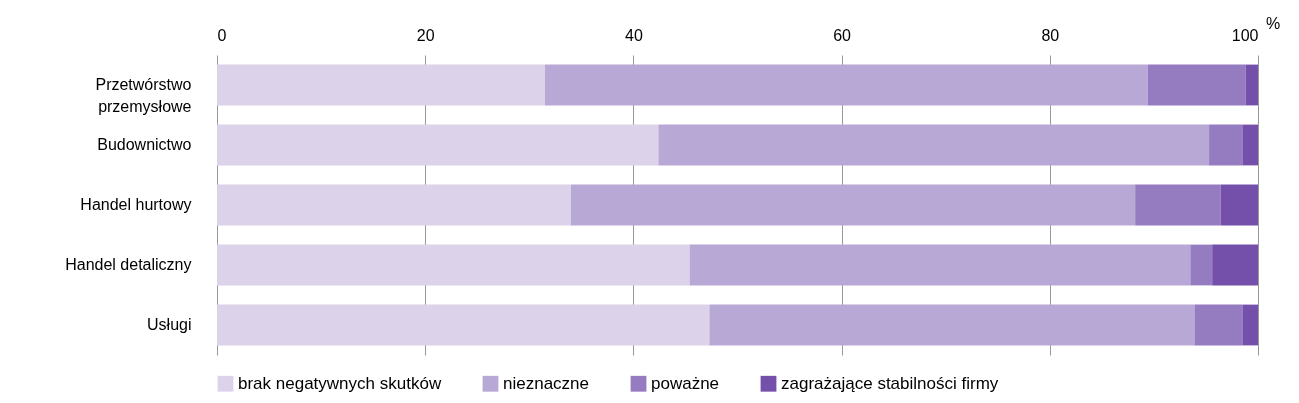 This screenshot has height=403, width=1299. Describe the element at coordinates (685, 383) in the screenshot. I see `legend-label: poważne` at that location.